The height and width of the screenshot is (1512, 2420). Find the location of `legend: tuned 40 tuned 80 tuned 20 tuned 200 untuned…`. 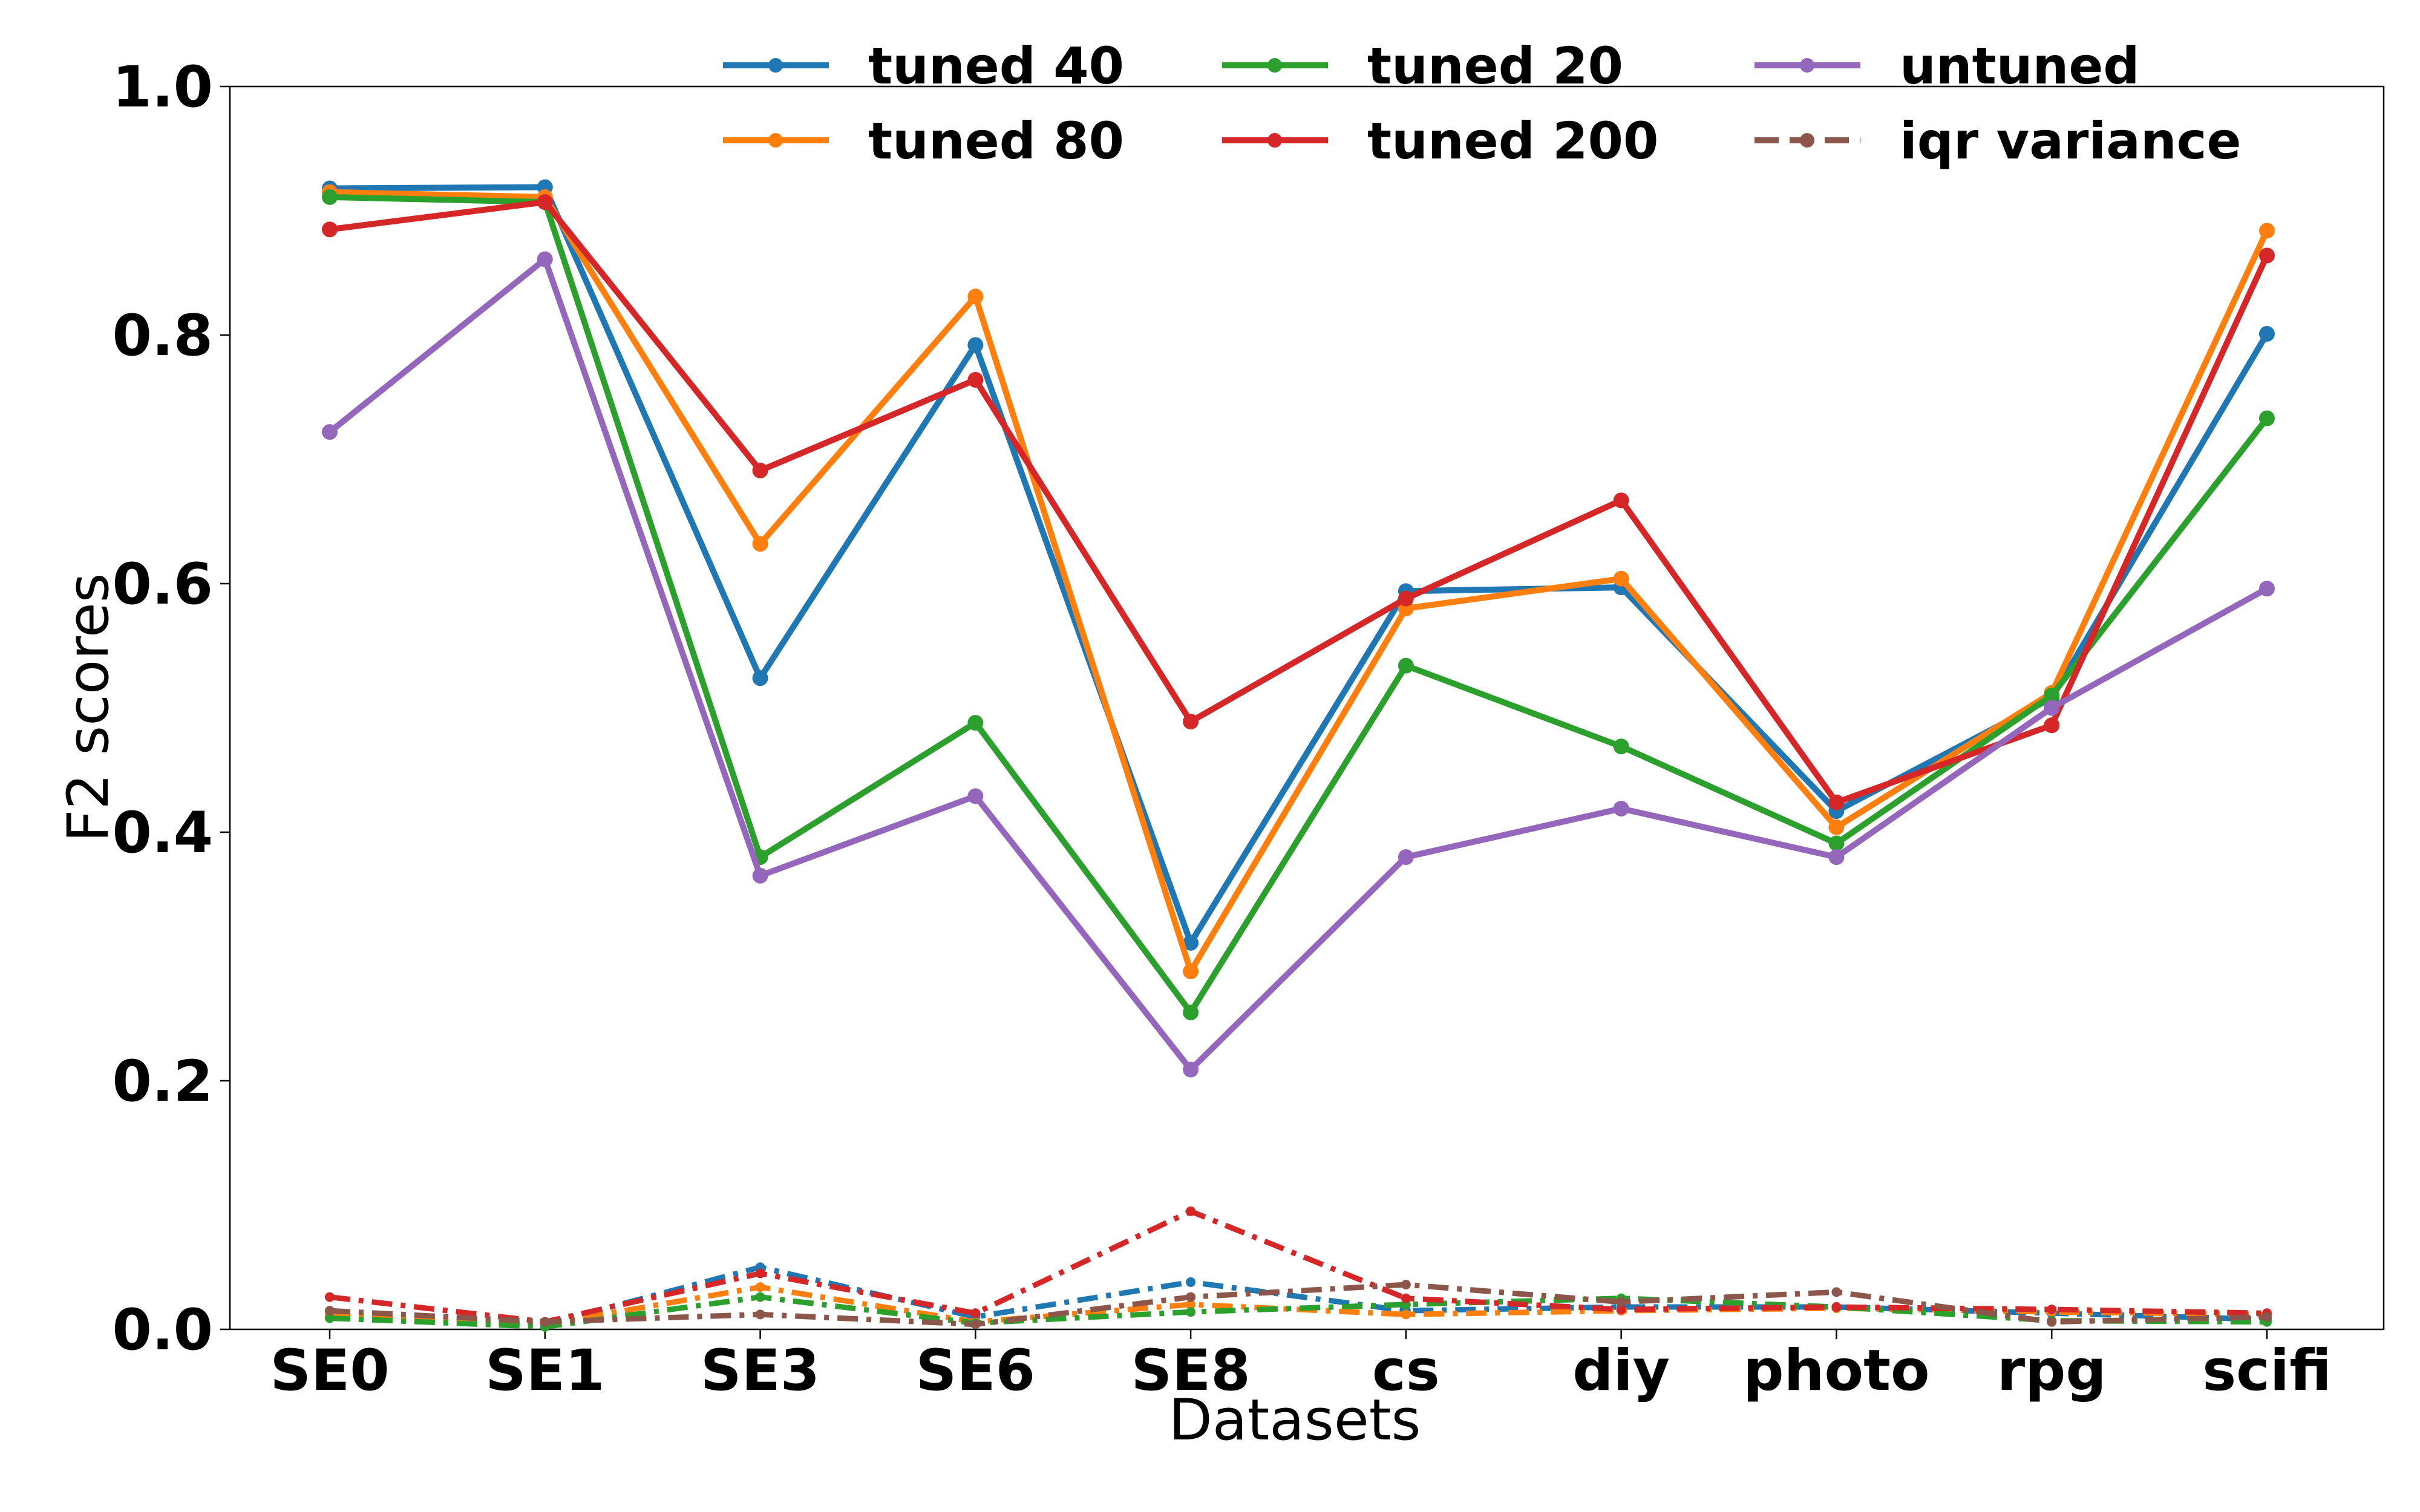

legend: tuned 40 tuned 80 tuned 20 tuned 200 untuned… is located at coordinates (1482, 103).